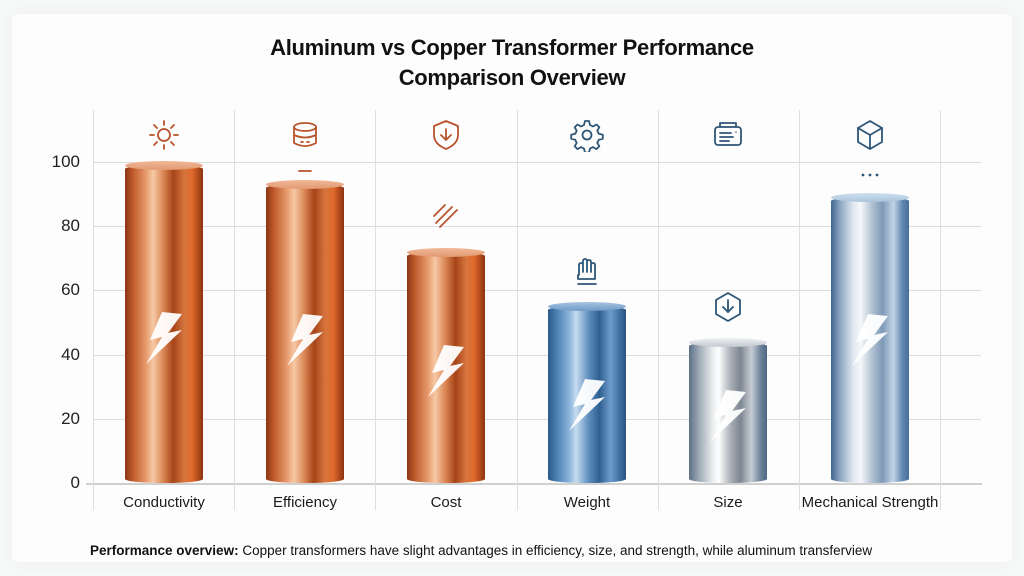  I want to click on y-tick-label: 60, so click(70, 289).